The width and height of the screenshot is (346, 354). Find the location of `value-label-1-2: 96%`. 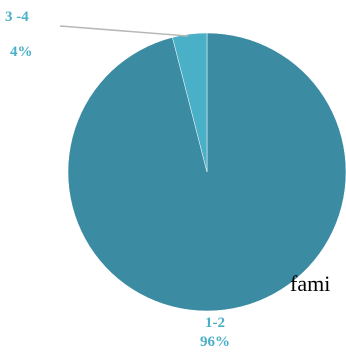

value-label-1-2: 96% is located at coordinates (215, 342).